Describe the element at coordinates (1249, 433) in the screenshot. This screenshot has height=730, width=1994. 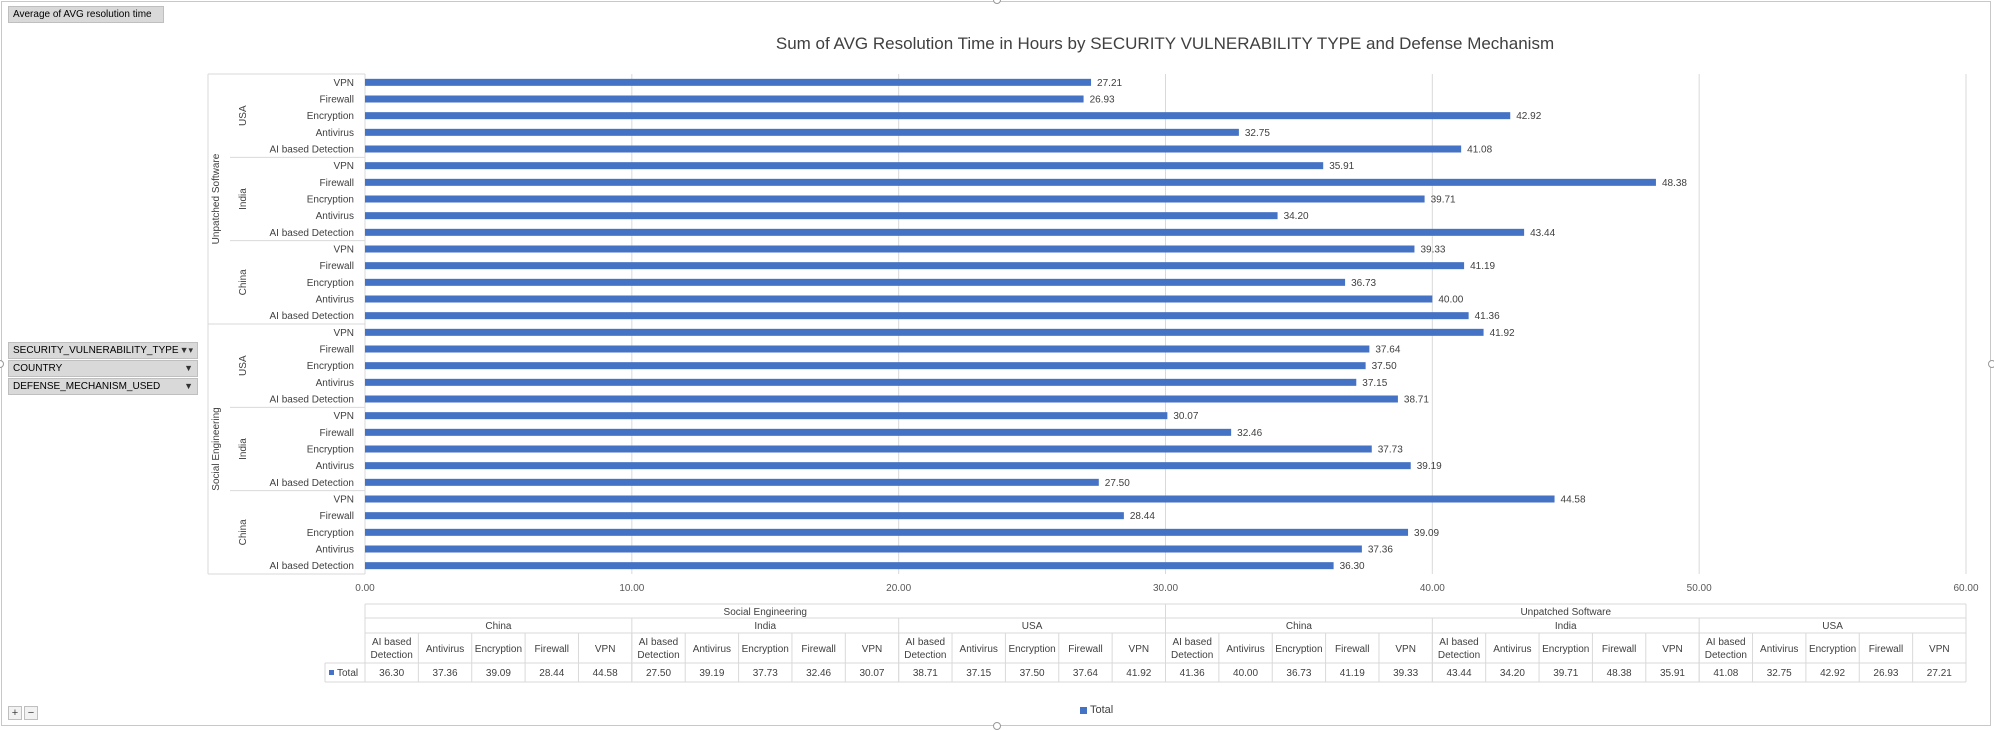
I see `data-label: 32.46` at that location.